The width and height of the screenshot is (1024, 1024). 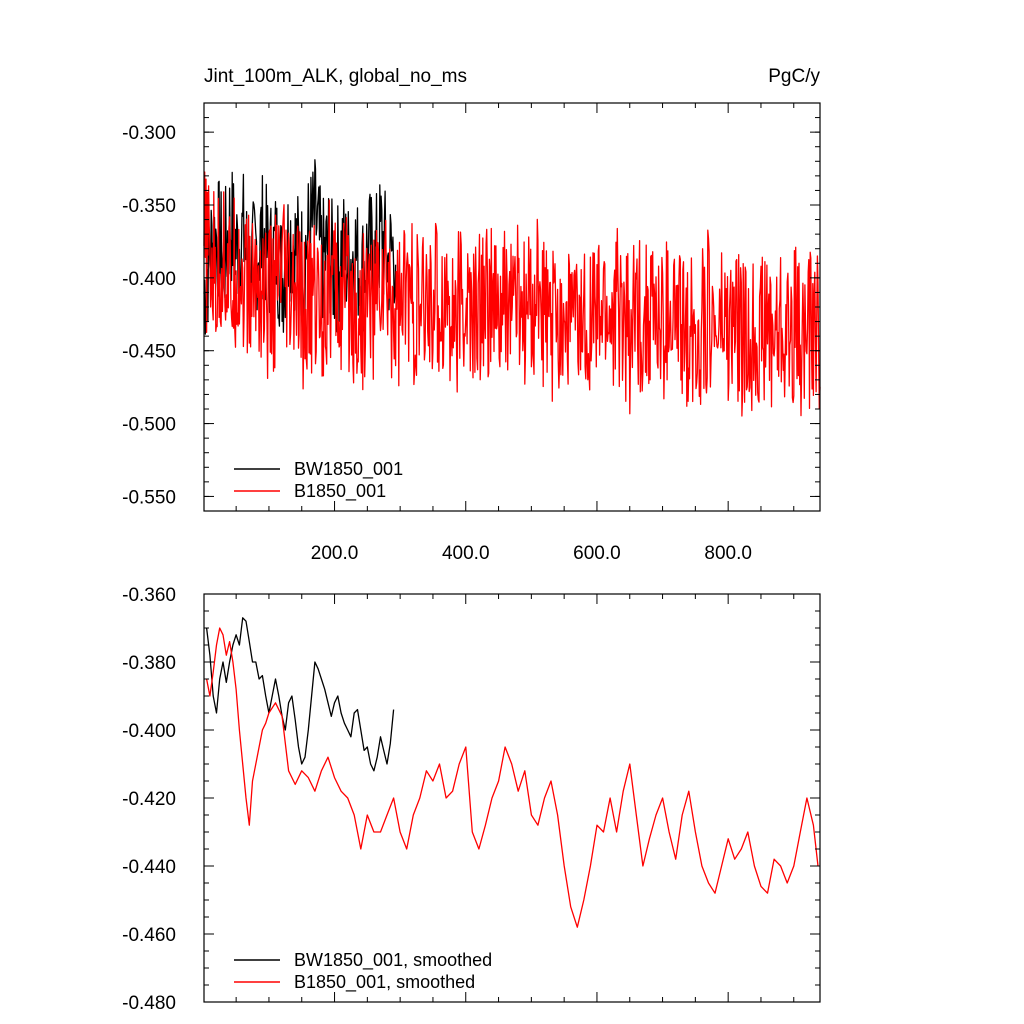 I want to click on y-tick-label: -0.350, so click(x=149, y=206).